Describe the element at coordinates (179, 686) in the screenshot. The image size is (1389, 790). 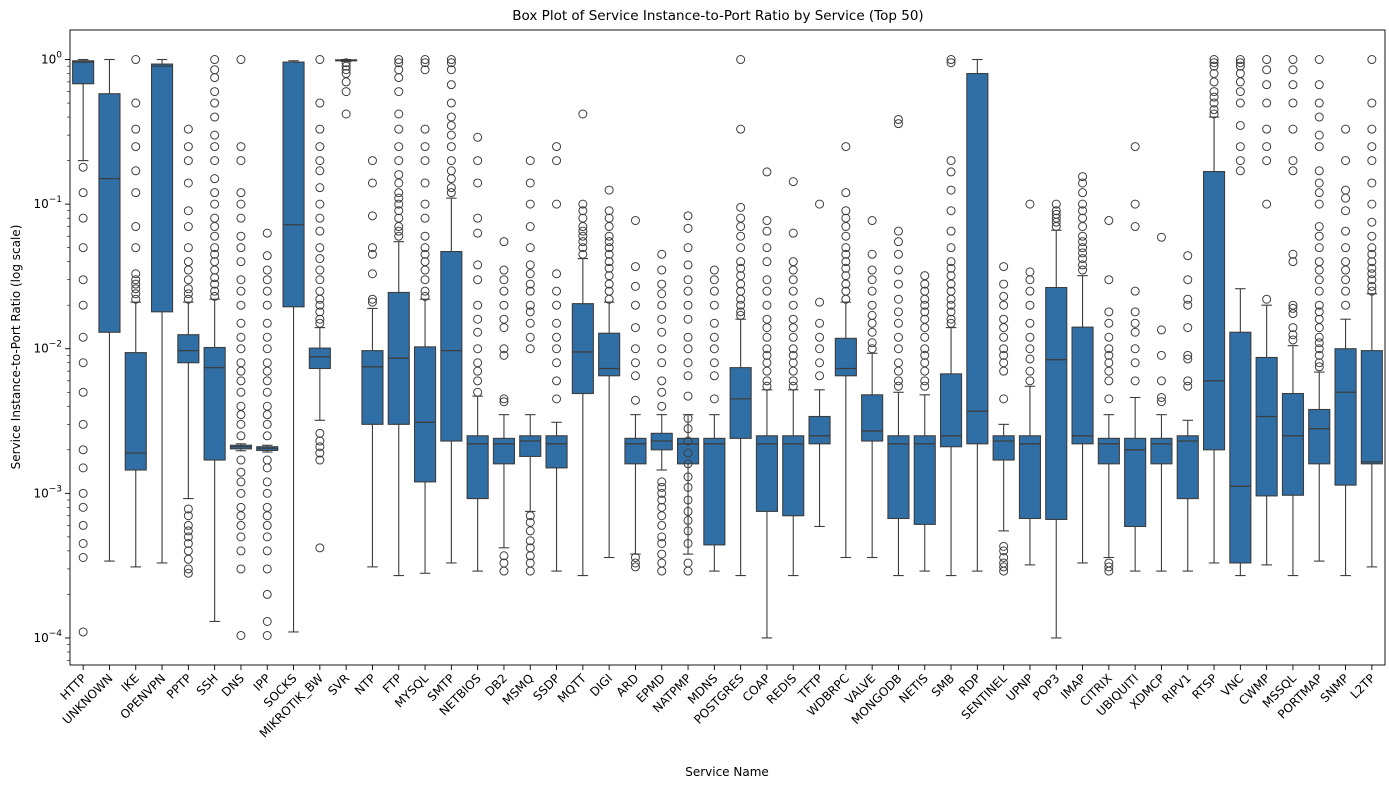
I see `x-tick-label: PPTP` at that location.